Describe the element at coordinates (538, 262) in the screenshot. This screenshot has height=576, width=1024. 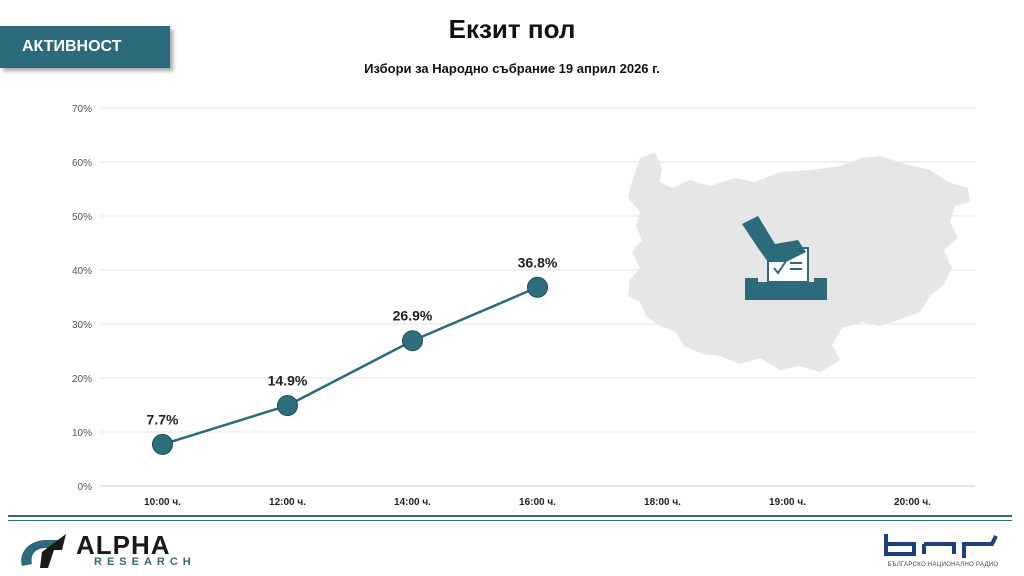
I see `data-label: 36.8%` at that location.